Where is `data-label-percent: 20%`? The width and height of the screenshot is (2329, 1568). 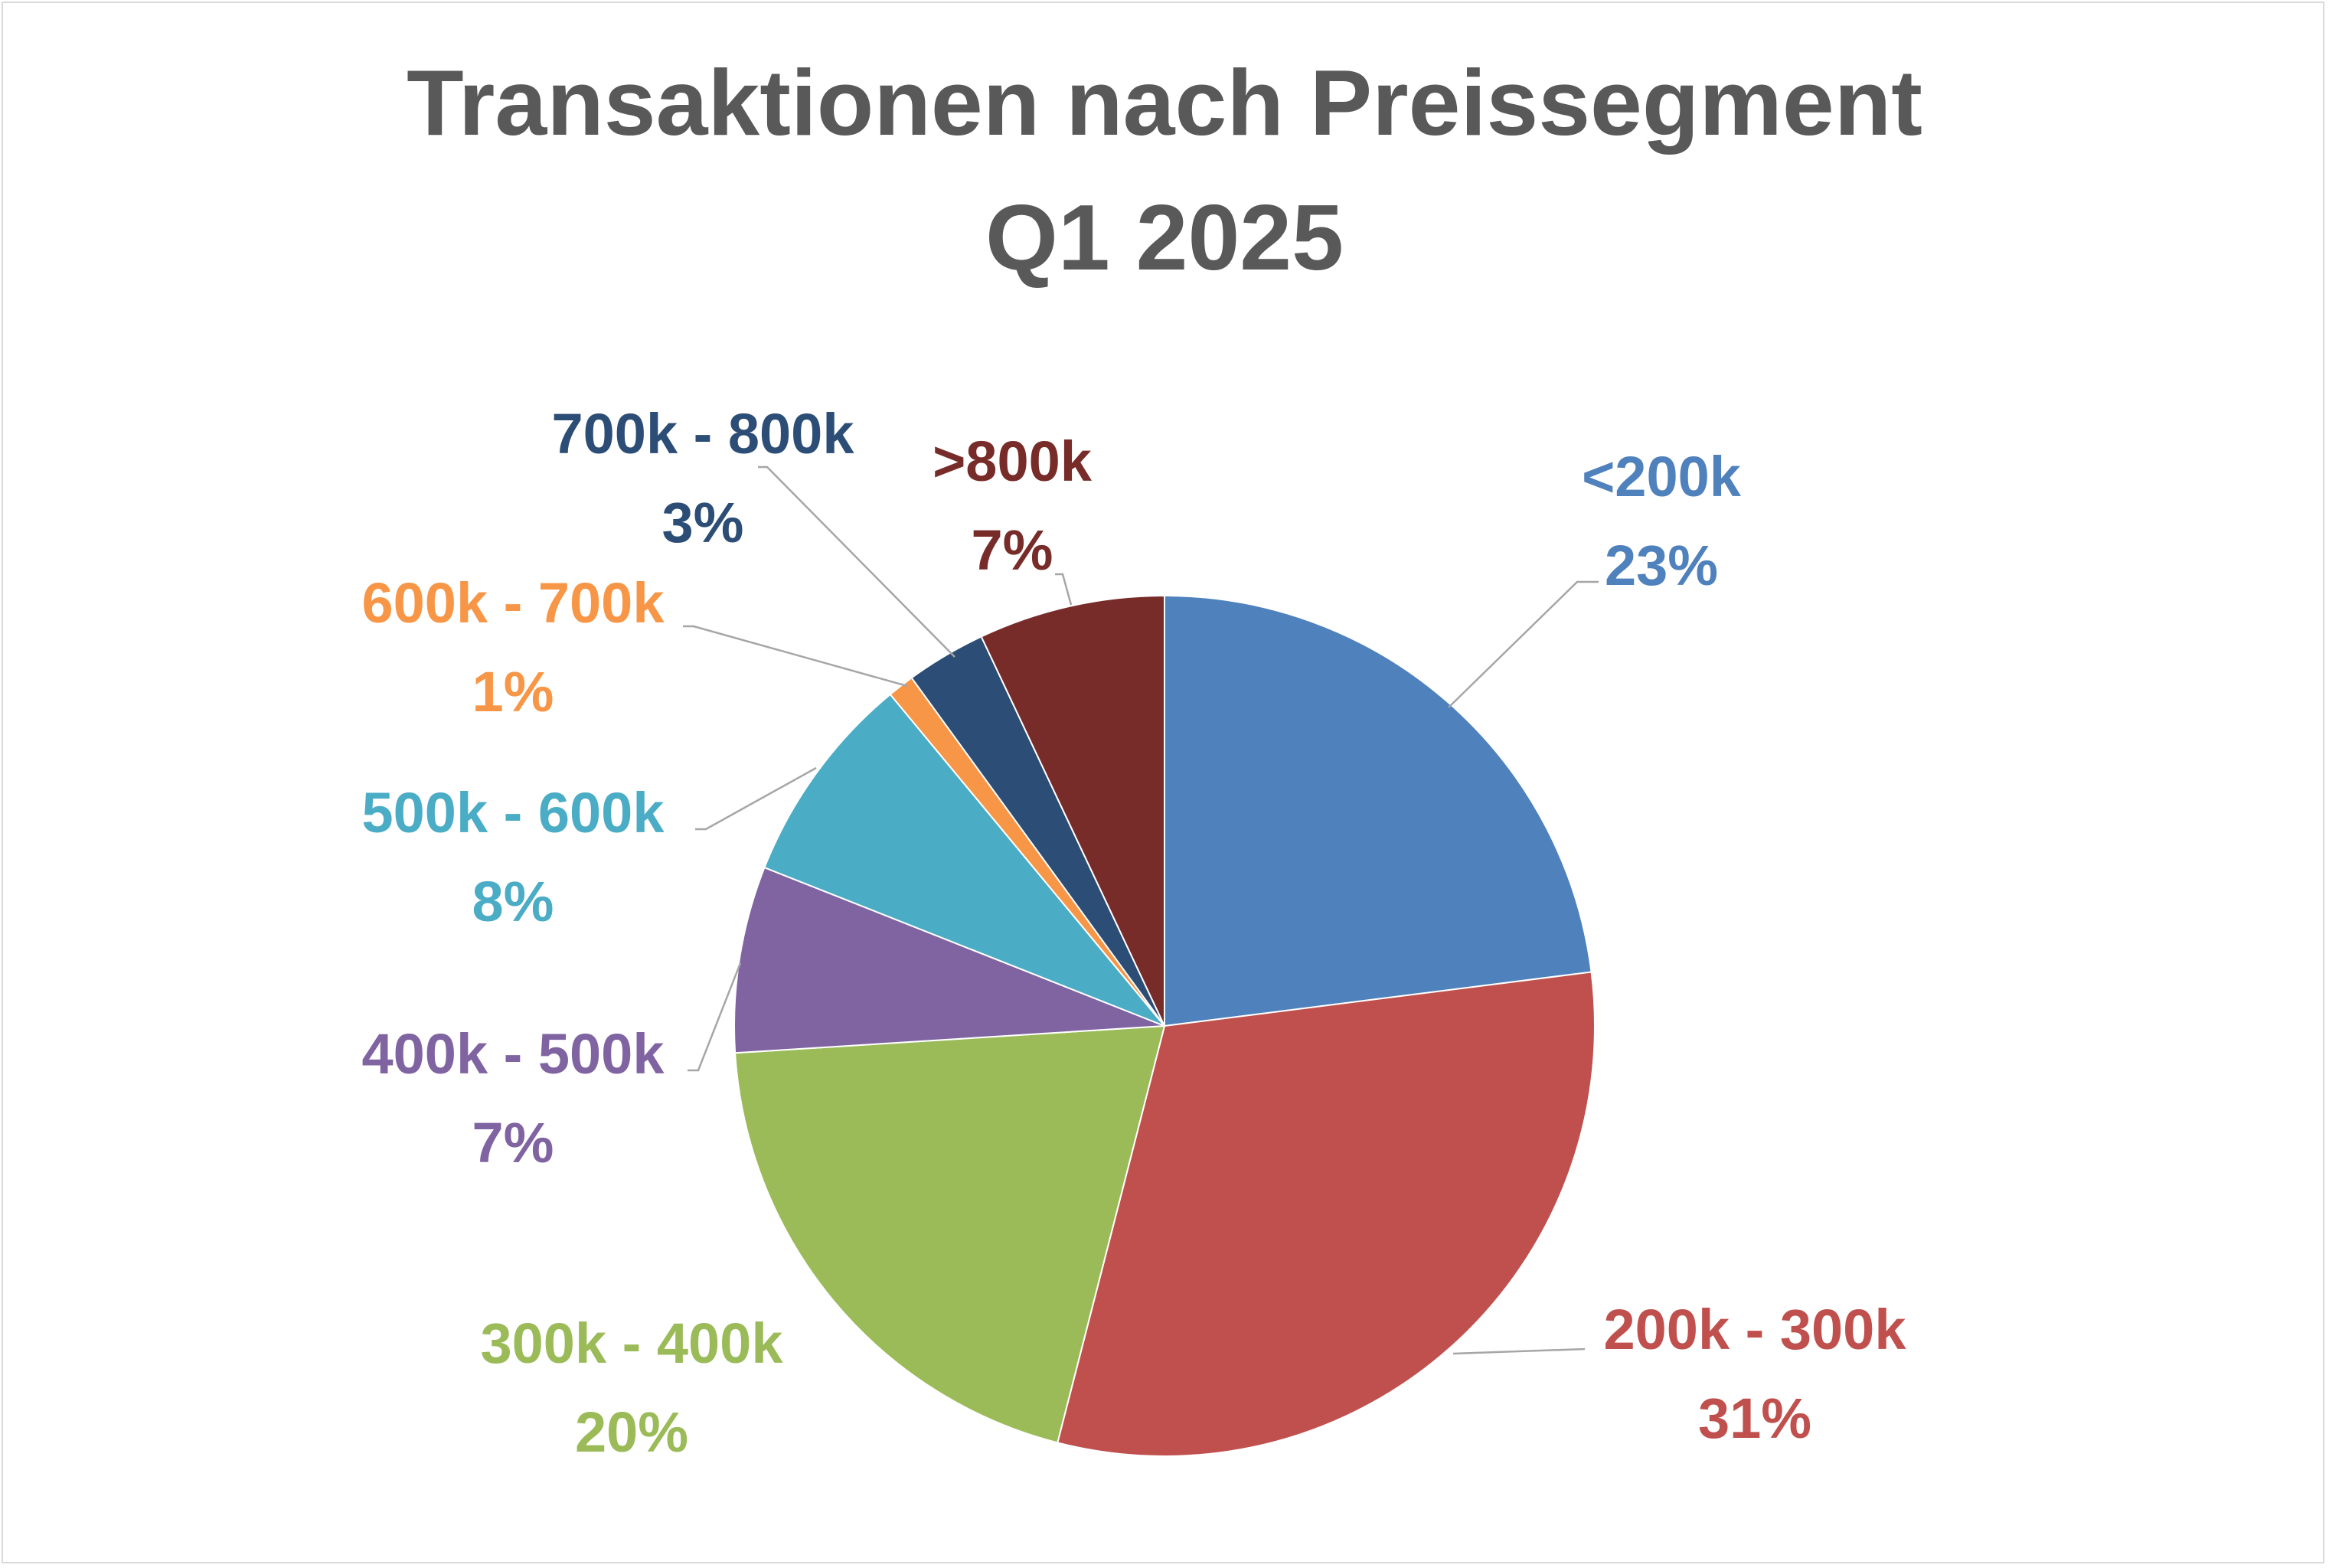
data-label-percent: 20% is located at coordinates (631, 1432).